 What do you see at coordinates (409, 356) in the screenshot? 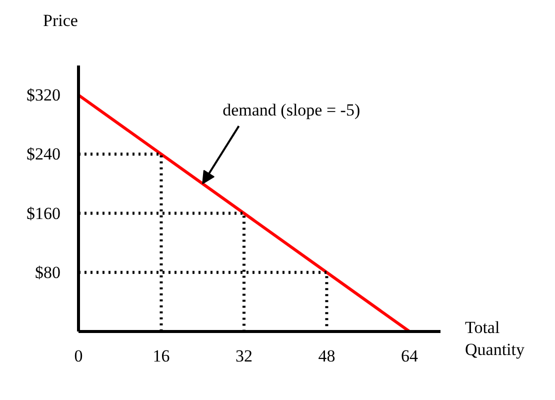
I see `x-tick-label: 64` at bounding box center [409, 356].